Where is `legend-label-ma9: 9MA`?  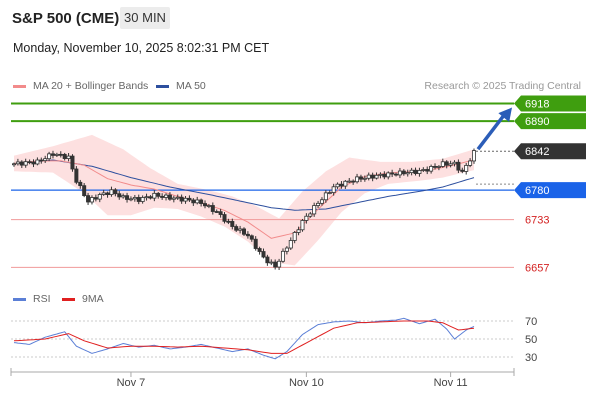 legend-label-ma9: 9MA is located at coordinates (93, 299).